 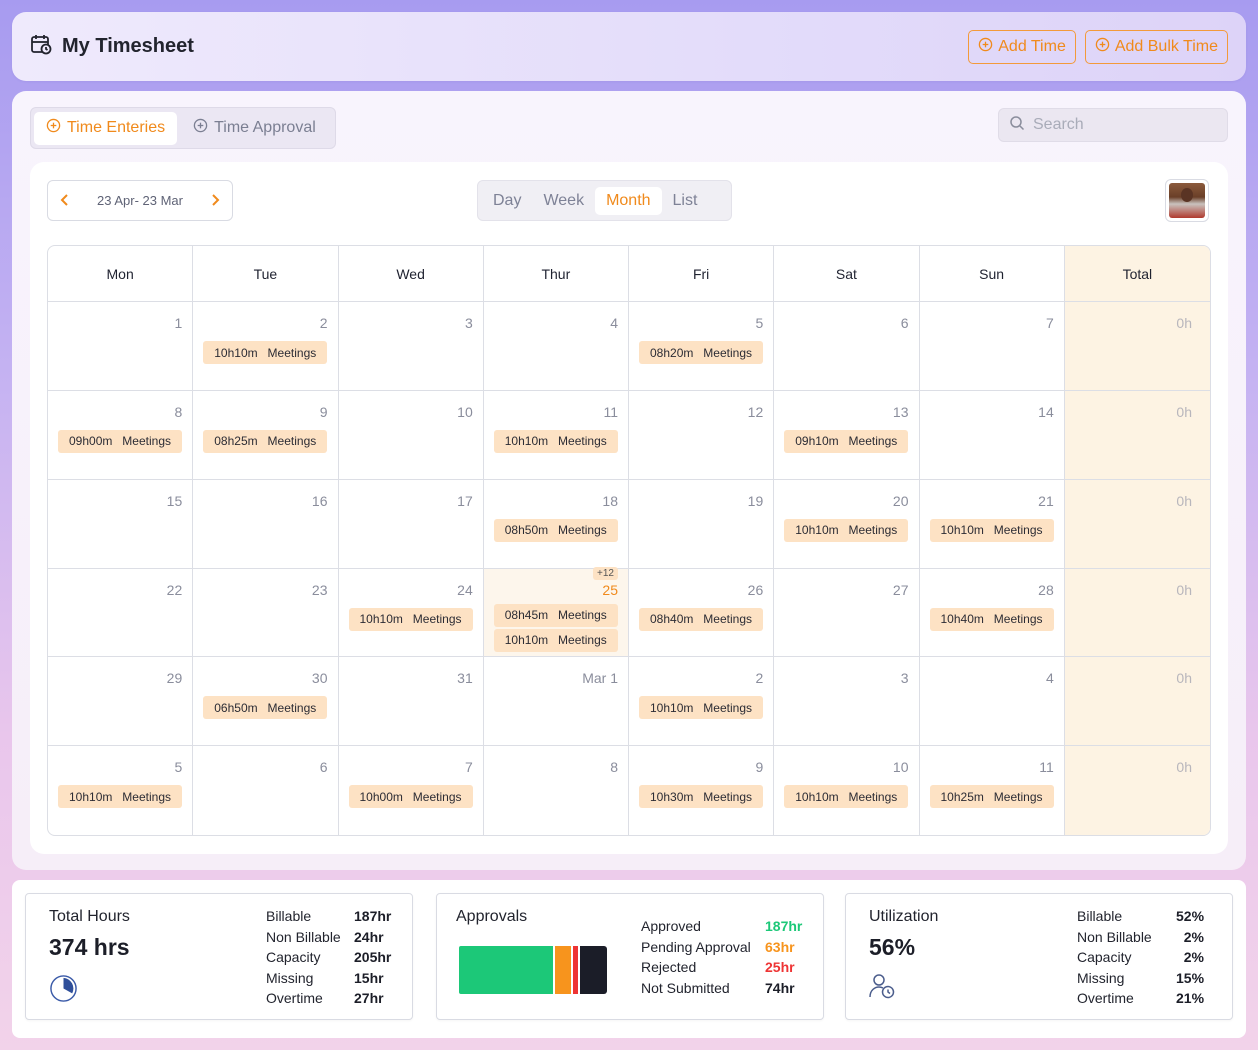 What do you see at coordinates (121, 524) in the screenshot?
I see `calendar-day-cell: 15` at bounding box center [121, 524].